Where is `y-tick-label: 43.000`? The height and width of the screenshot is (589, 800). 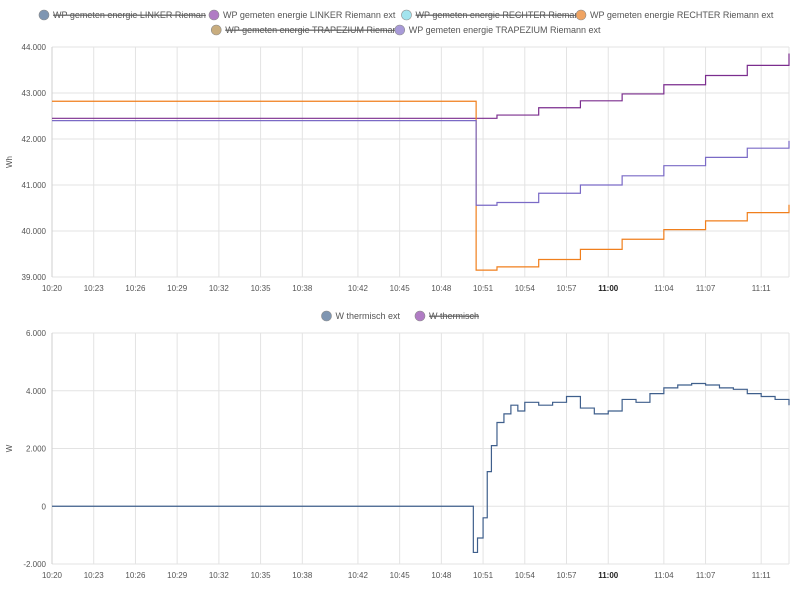
y-tick-label: 43.000 is located at coordinates (34, 93).